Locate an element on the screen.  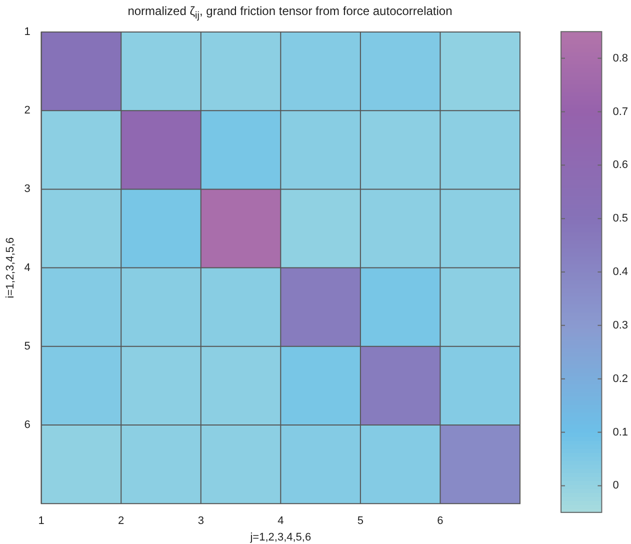
y-tick-label: 4 is located at coordinates (27, 268).